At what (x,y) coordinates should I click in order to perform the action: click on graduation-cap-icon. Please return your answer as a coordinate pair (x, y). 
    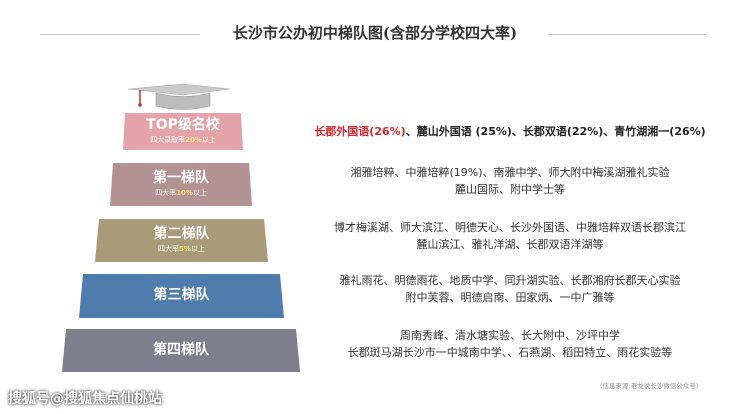
    Looking at the image, I should click on (179, 96).